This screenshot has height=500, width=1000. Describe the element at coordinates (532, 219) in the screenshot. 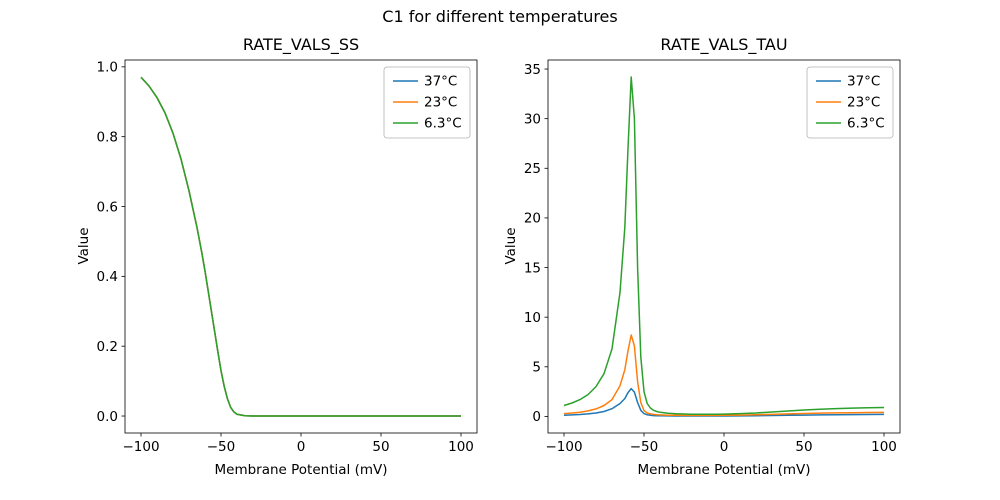

I see `y-tick-label: 20` at that location.